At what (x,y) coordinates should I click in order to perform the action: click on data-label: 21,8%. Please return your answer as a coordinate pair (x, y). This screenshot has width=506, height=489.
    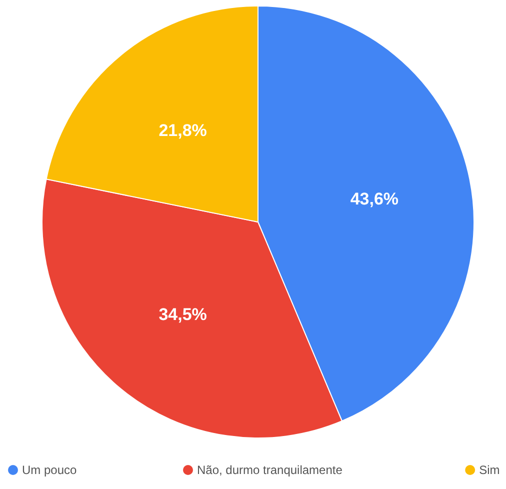
    Looking at the image, I should click on (182, 130).